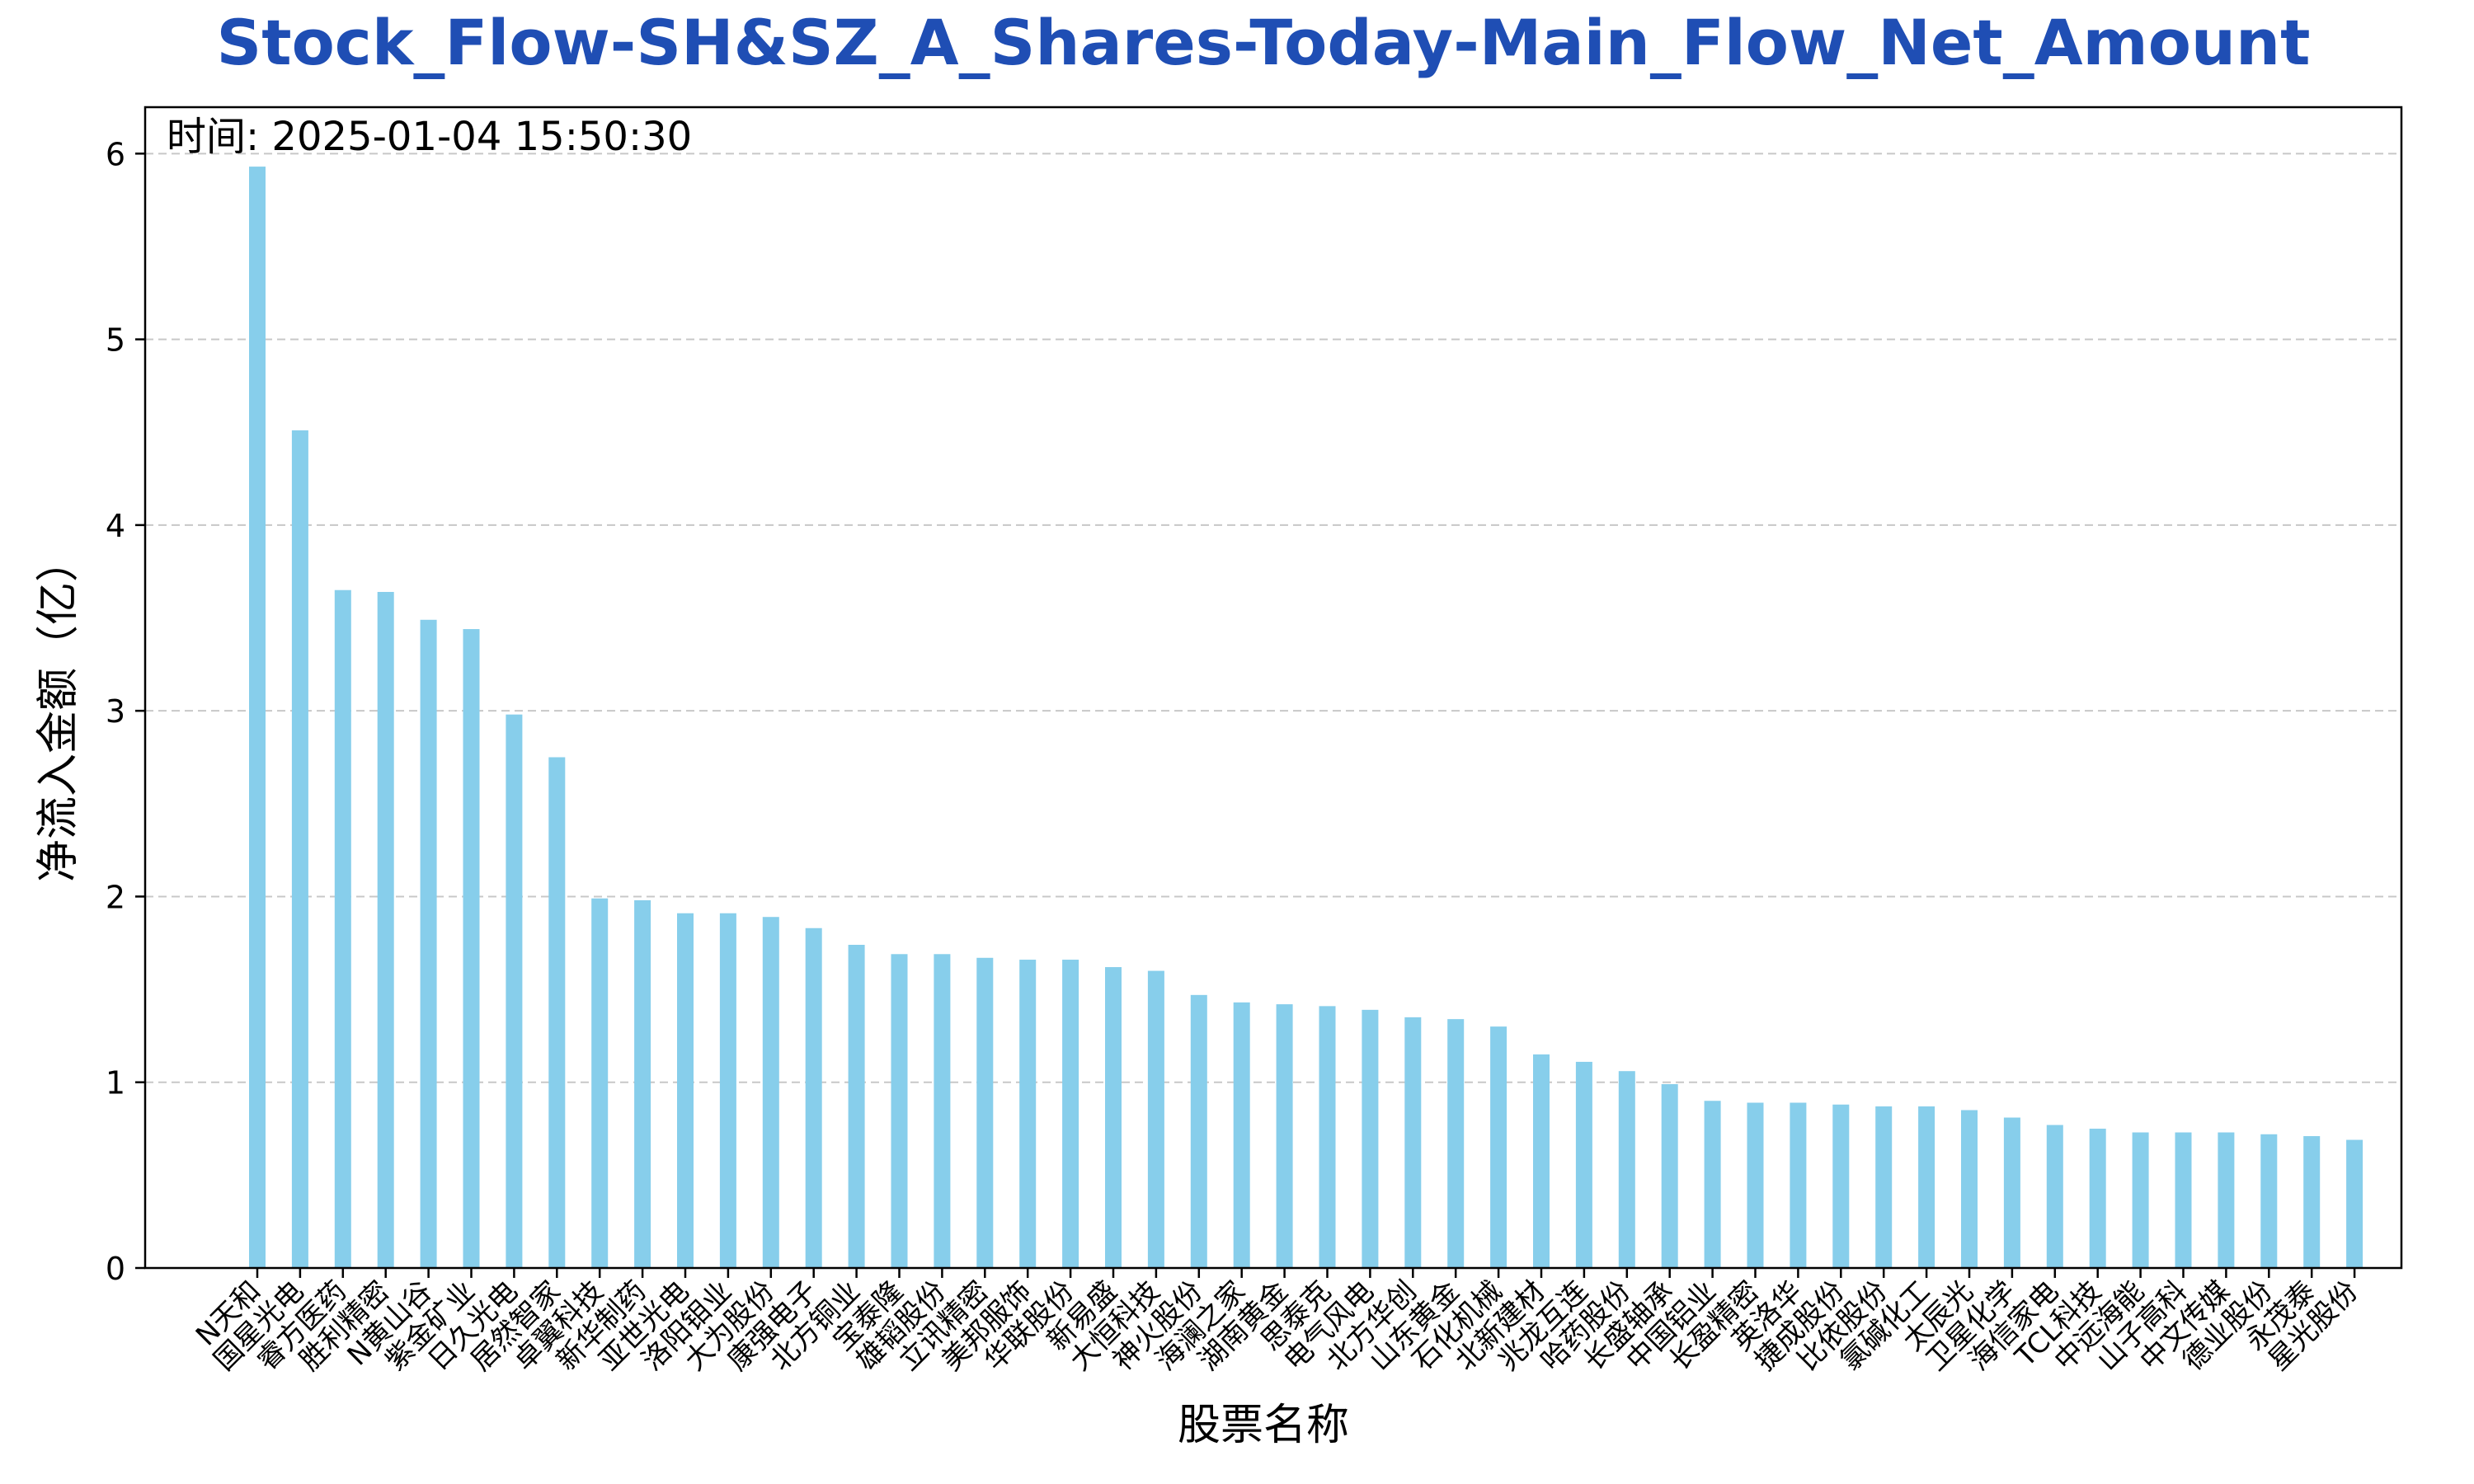 The width and height of the screenshot is (2474, 1484). Describe the element at coordinates (115, 526) in the screenshot. I see `y-tick-label: 4` at that location.